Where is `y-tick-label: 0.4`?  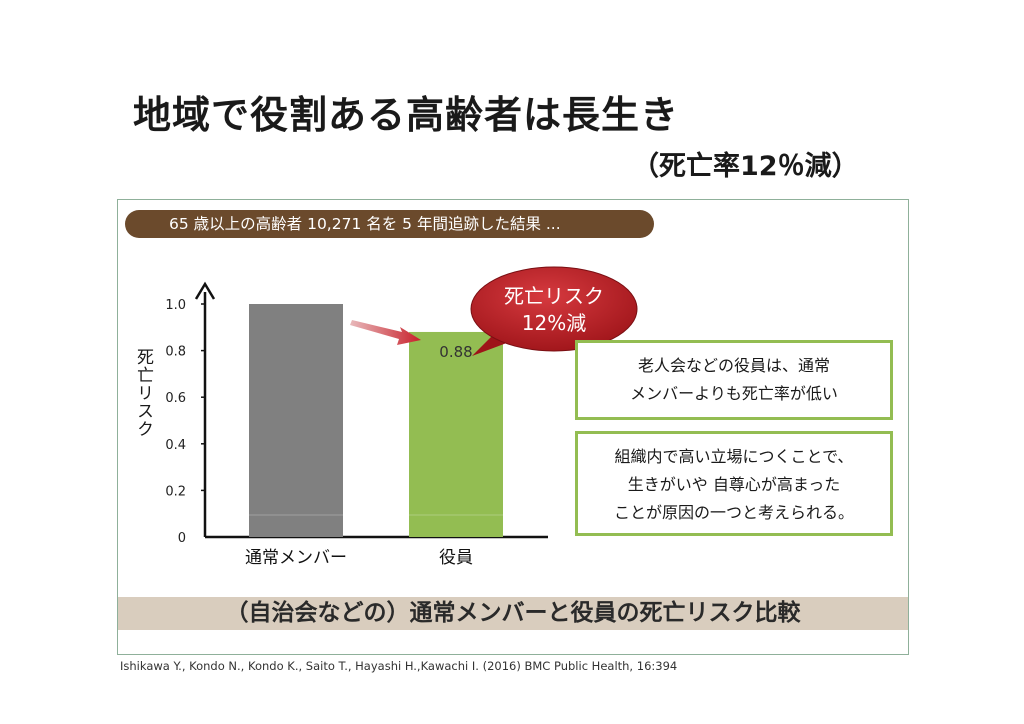 y-tick-label: 0.4 is located at coordinates (175, 445).